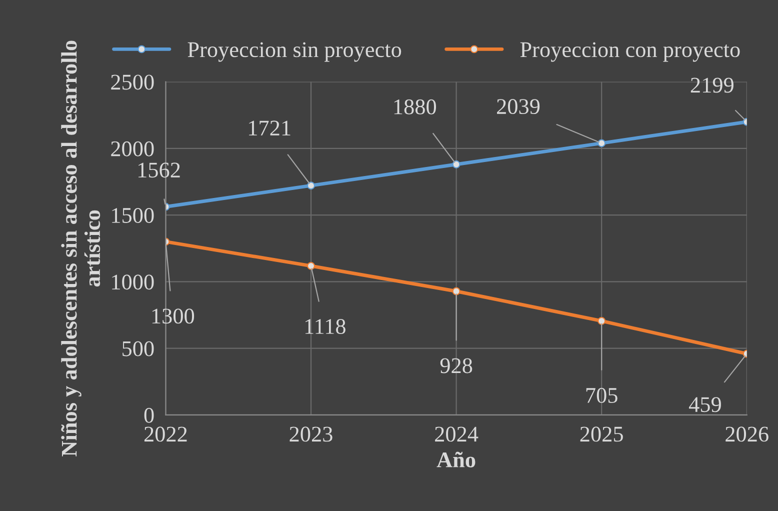 The image size is (778, 511). I want to click on y-tick-label: 2000, so click(132, 148).